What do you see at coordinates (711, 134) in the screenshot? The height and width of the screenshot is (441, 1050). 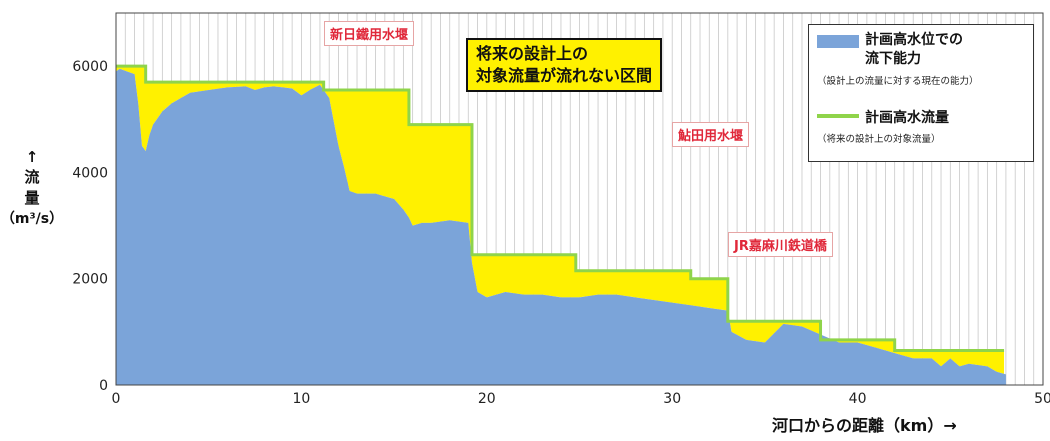 I see `annotation-ayuta-weir: 鮎田用水堰` at bounding box center [711, 134].